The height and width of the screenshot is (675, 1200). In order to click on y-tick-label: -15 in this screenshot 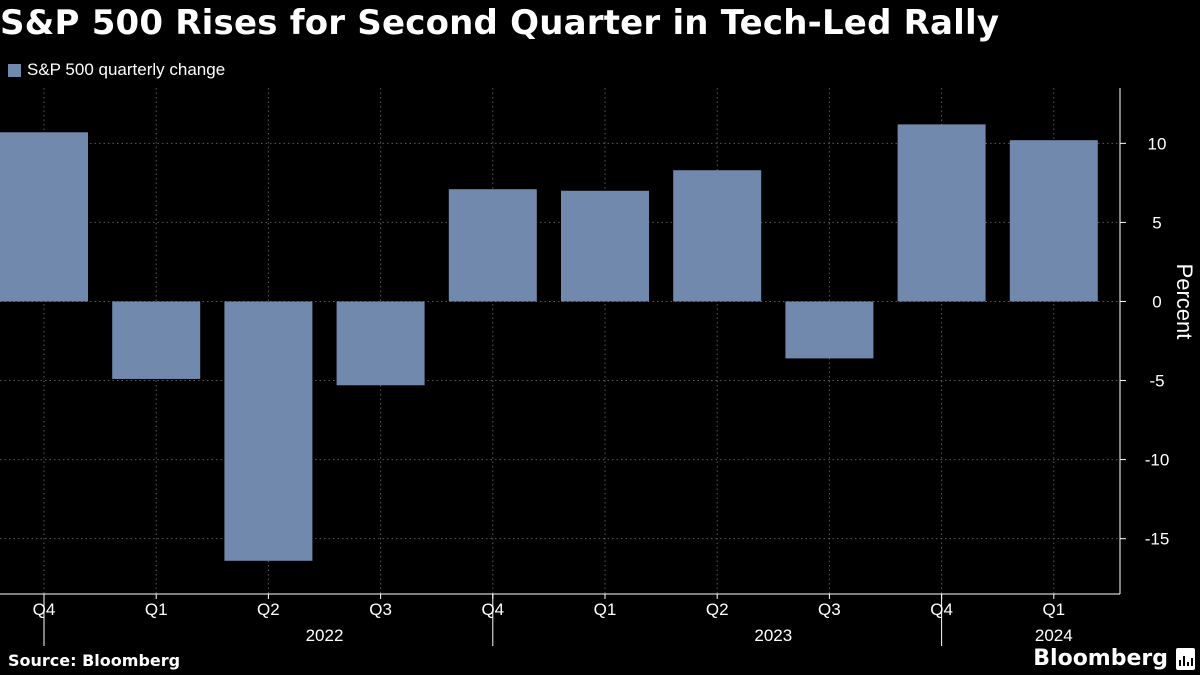, I will do `click(1157, 539)`.